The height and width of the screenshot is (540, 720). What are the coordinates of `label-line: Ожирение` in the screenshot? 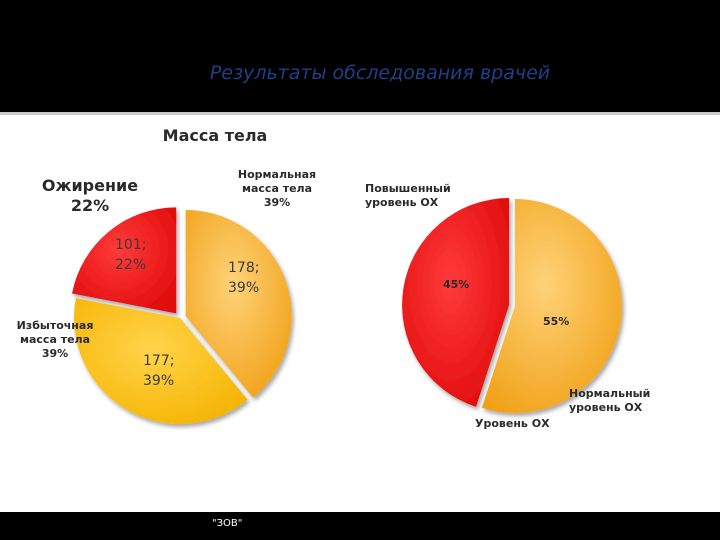 It's located at (90, 185).